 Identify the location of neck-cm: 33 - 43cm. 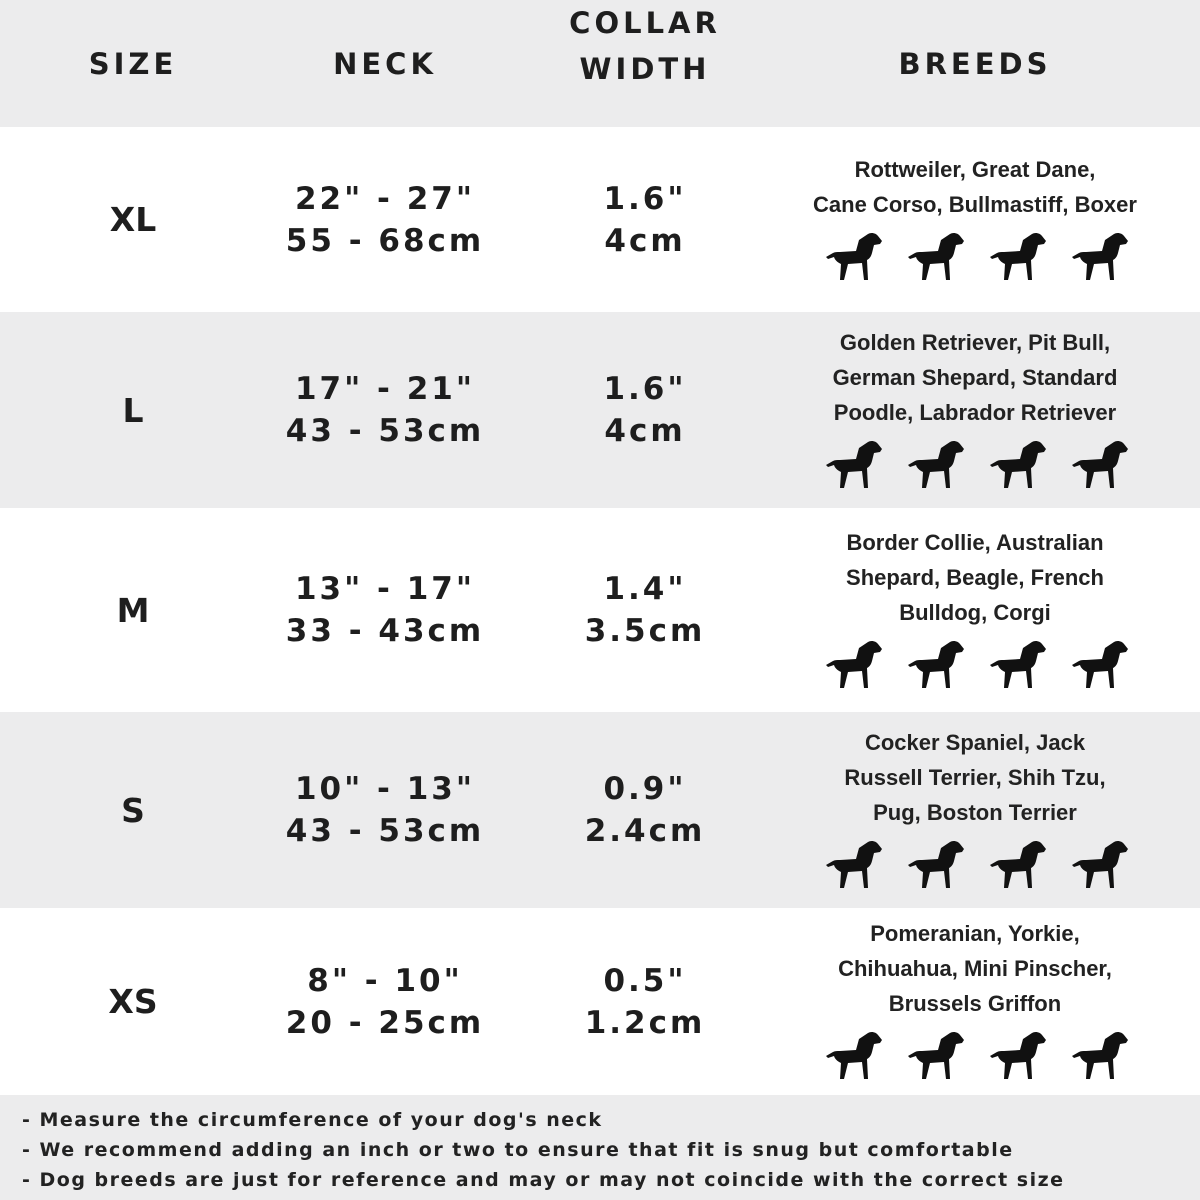
(385, 631).